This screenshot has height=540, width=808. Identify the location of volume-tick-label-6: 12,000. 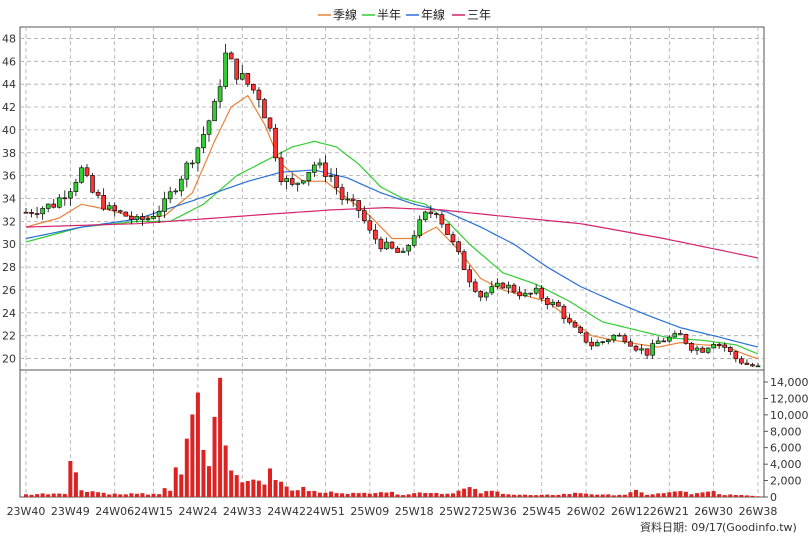
(789, 398).